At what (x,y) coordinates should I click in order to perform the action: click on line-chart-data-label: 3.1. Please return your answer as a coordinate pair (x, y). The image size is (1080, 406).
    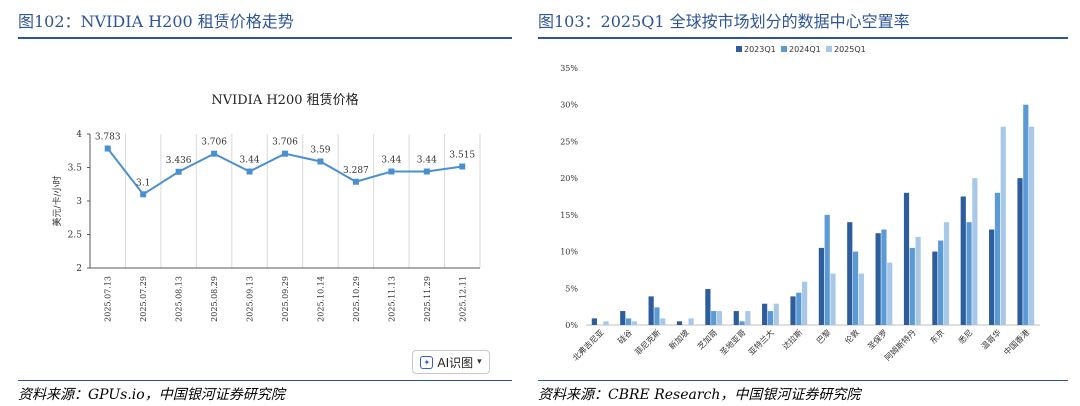
    Looking at the image, I should click on (143, 183).